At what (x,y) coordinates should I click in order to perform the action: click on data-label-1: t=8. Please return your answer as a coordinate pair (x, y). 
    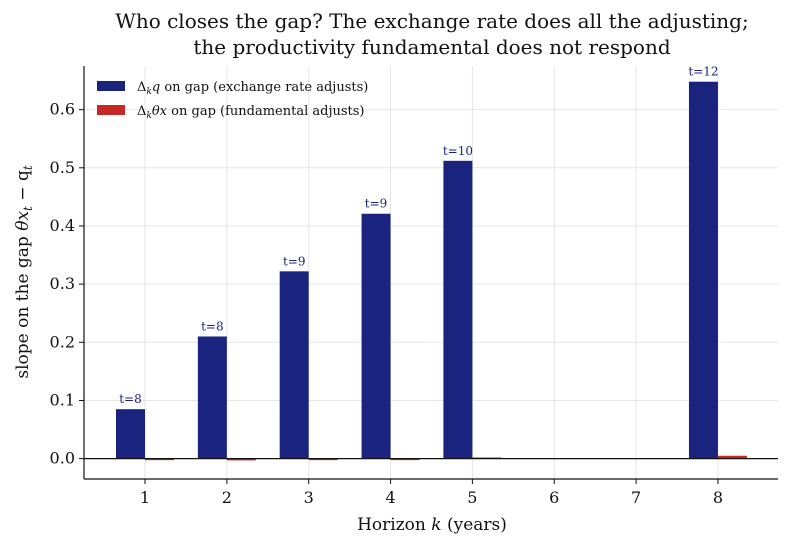
    Looking at the image, I should click on (130, 399).